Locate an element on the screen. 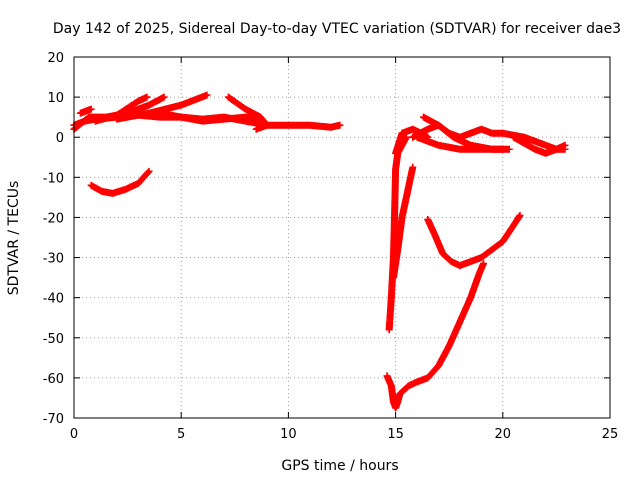 This screenshot has width=640, height=480. y-tick-label: 10 is located at coordinates (55, 98).